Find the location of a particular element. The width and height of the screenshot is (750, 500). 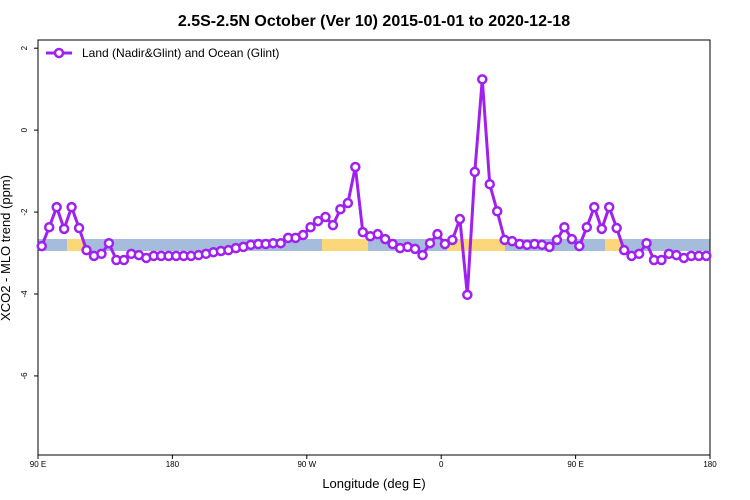

y-tick-label: -2 is located at coordinates (24, 212).